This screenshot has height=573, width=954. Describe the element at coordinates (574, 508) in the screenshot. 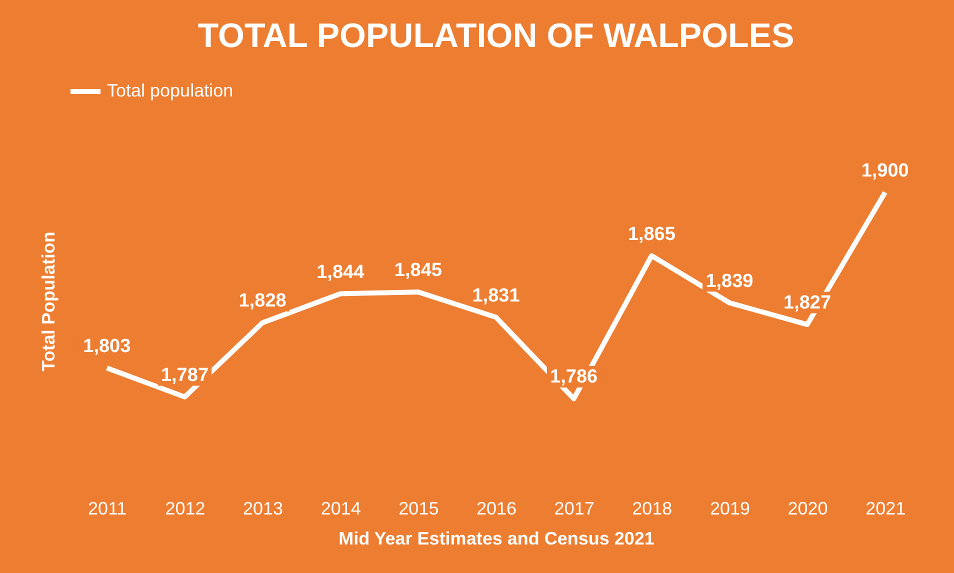

I see `x-tick-label: 2017` at that location.